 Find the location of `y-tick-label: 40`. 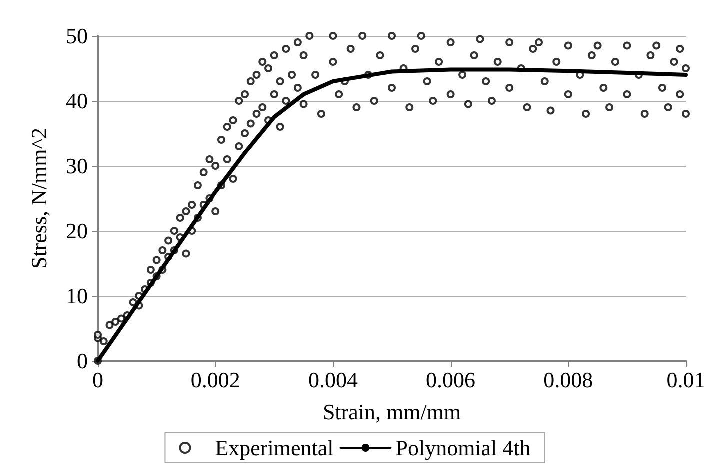

y-tick-label: 40 is located at coordinates (77, 101).